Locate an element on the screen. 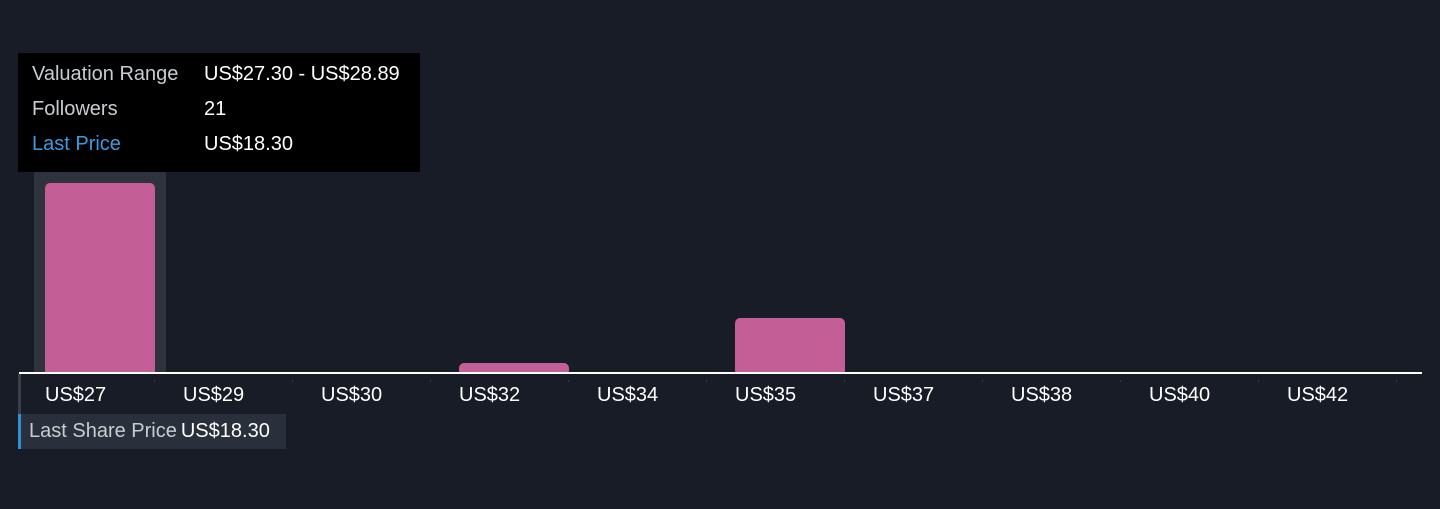 This screenshot has width=1440, height=509. tooltip-label: Followers is located at coordinates (75, 109).